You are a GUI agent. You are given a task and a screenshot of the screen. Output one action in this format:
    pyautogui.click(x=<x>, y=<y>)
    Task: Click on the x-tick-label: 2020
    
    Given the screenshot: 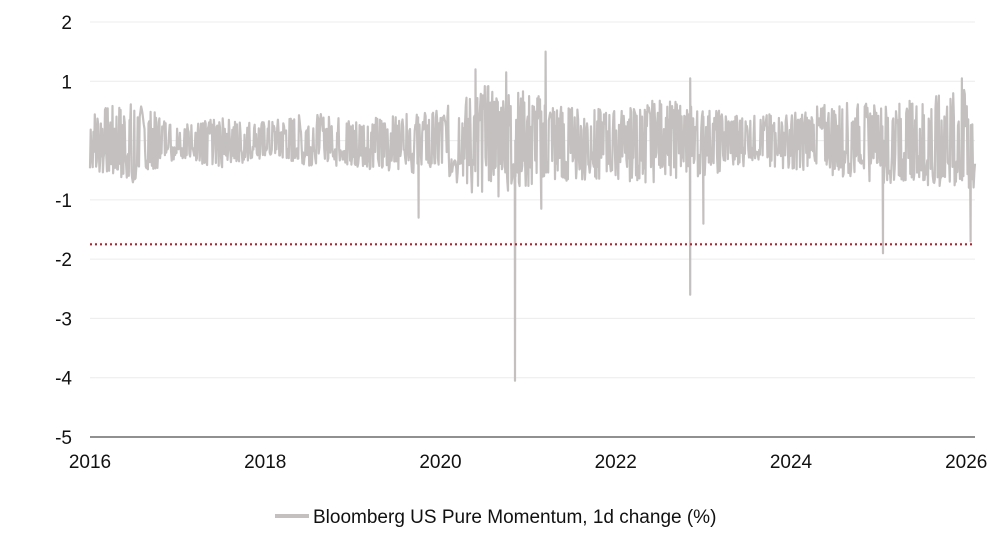 What is the action you would take?
    pyautogui.click(x=440, y=462)
    